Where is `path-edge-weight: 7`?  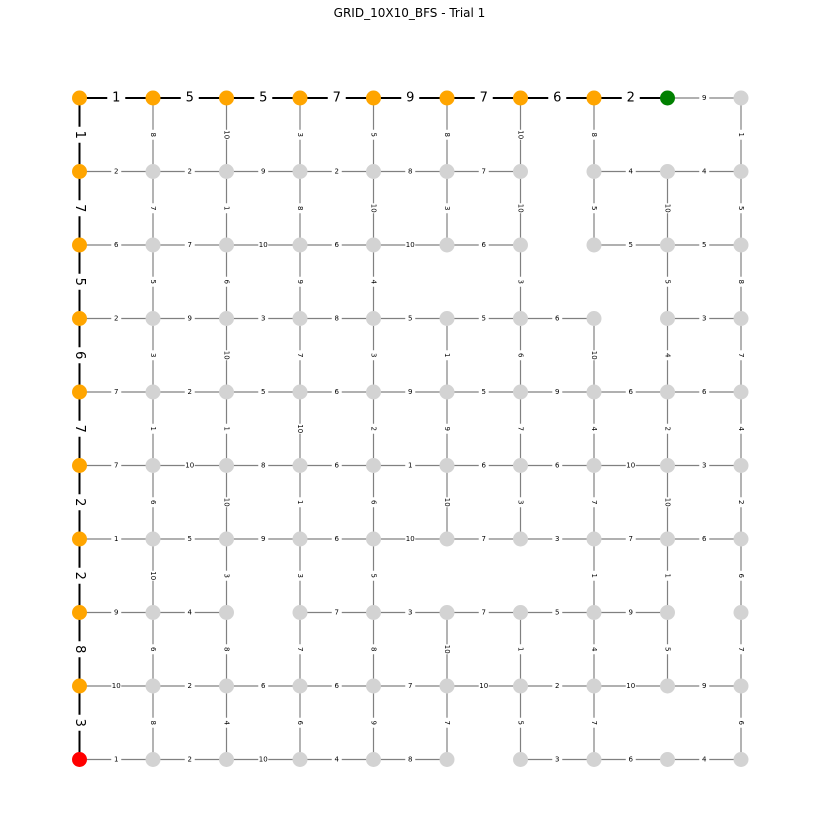
path-edge-weight: 7 is located at coordinates (484, 98).